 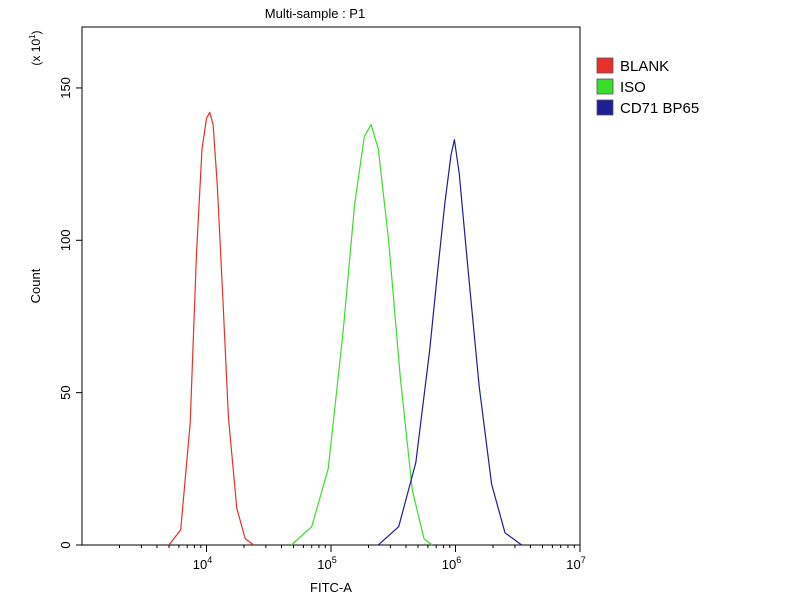 What do you see at coordinates (32, 36) in the screenshot?
I see `y-multiplier-exp: 1` at bounding box center [32, 36].